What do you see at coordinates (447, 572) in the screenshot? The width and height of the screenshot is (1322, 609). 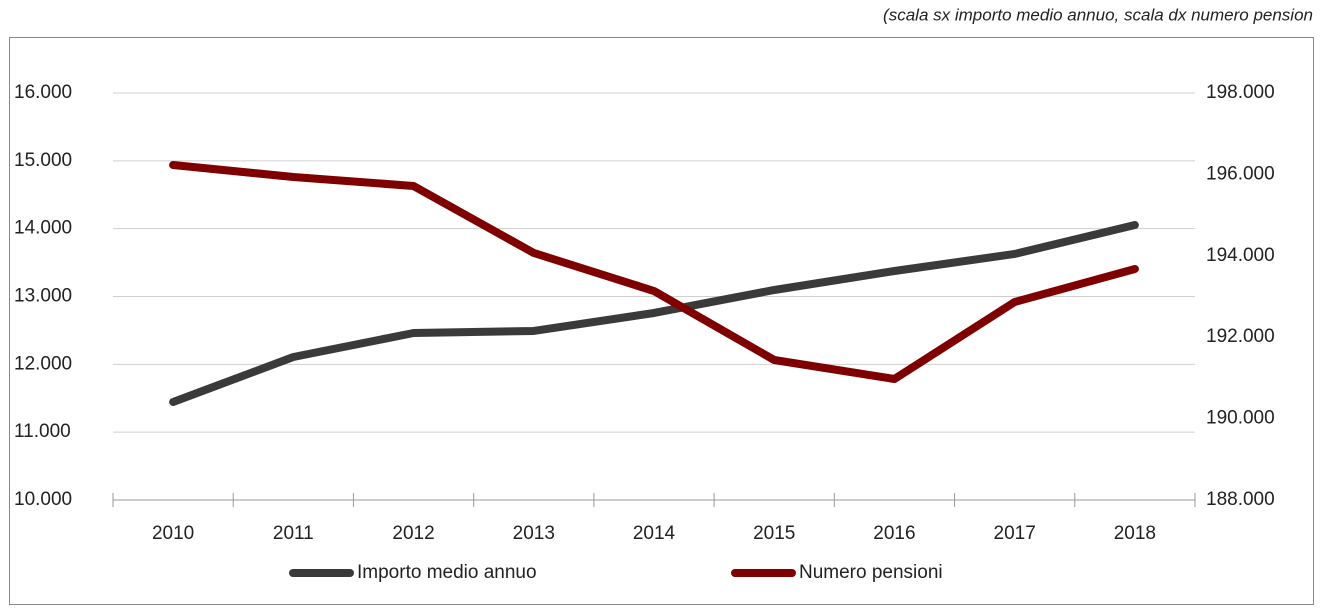 I see `legend-label: Importo medio annuo` at bounding box center [447, 572].